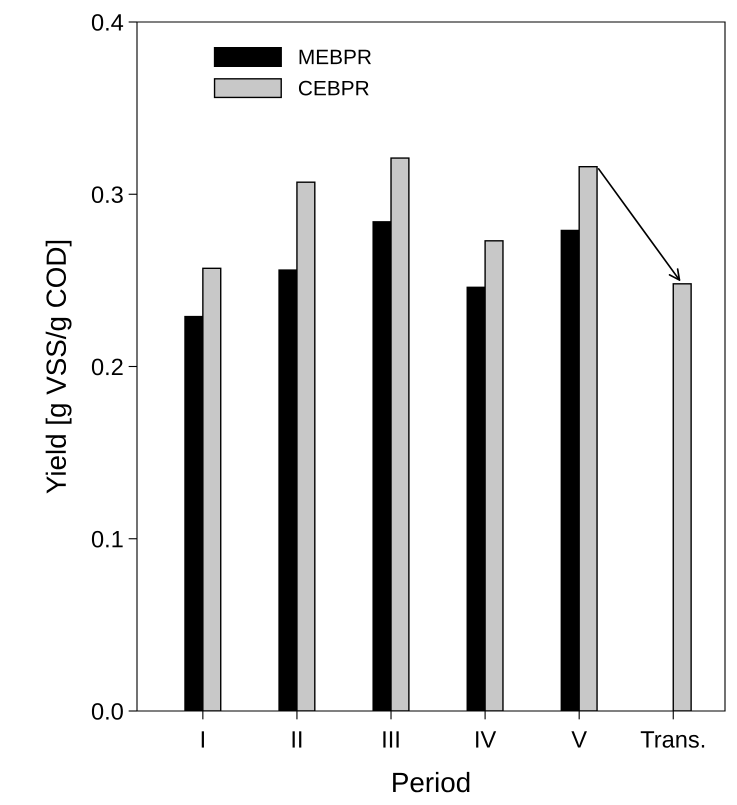 This screenshot has width=737, height=805. What do you see at coordinates (107, 195) in the screenshot?
I see `y-tick-label: 0.3` at bounding box center [107, 195].